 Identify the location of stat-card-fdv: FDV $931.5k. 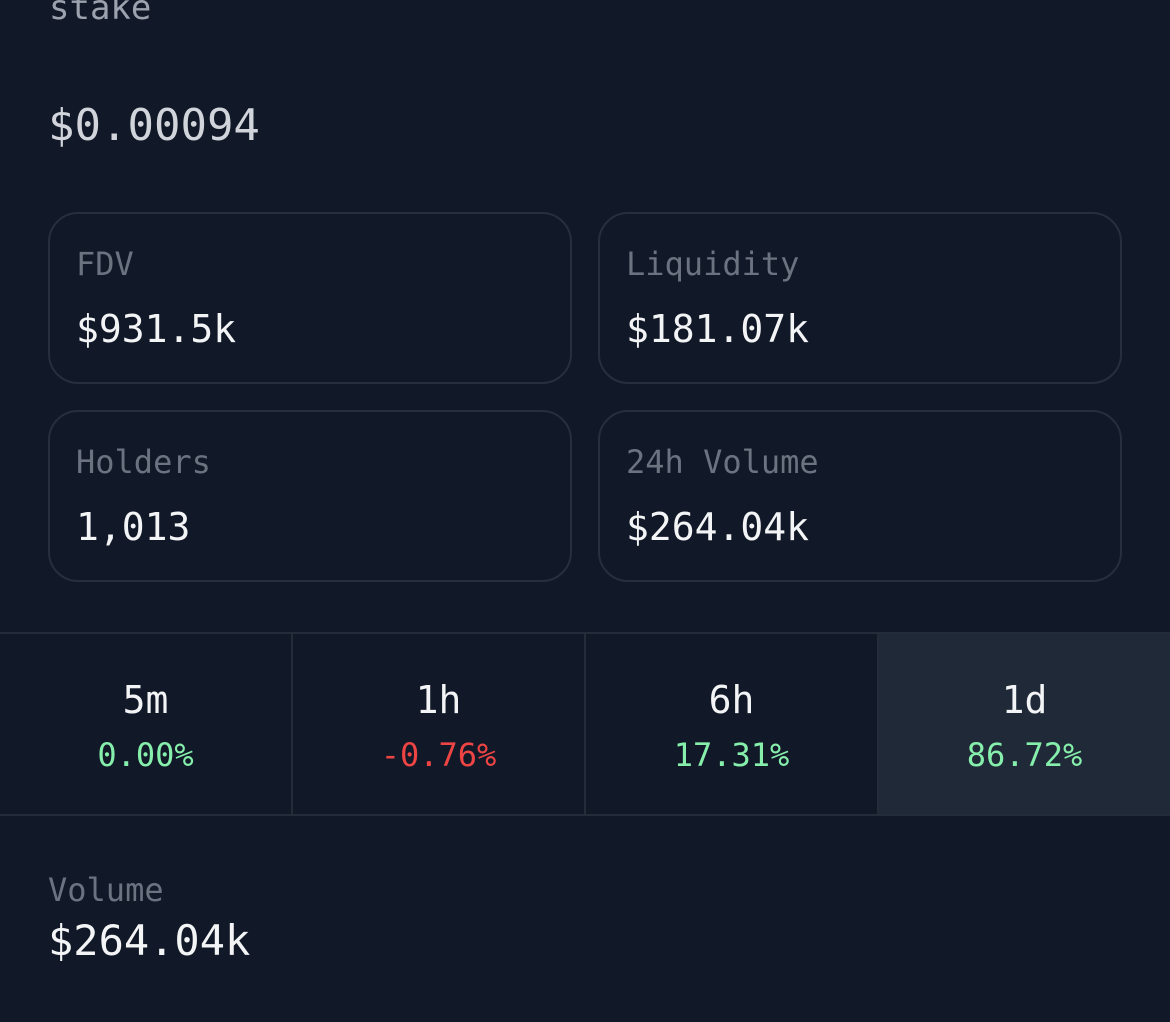
(310, 298).